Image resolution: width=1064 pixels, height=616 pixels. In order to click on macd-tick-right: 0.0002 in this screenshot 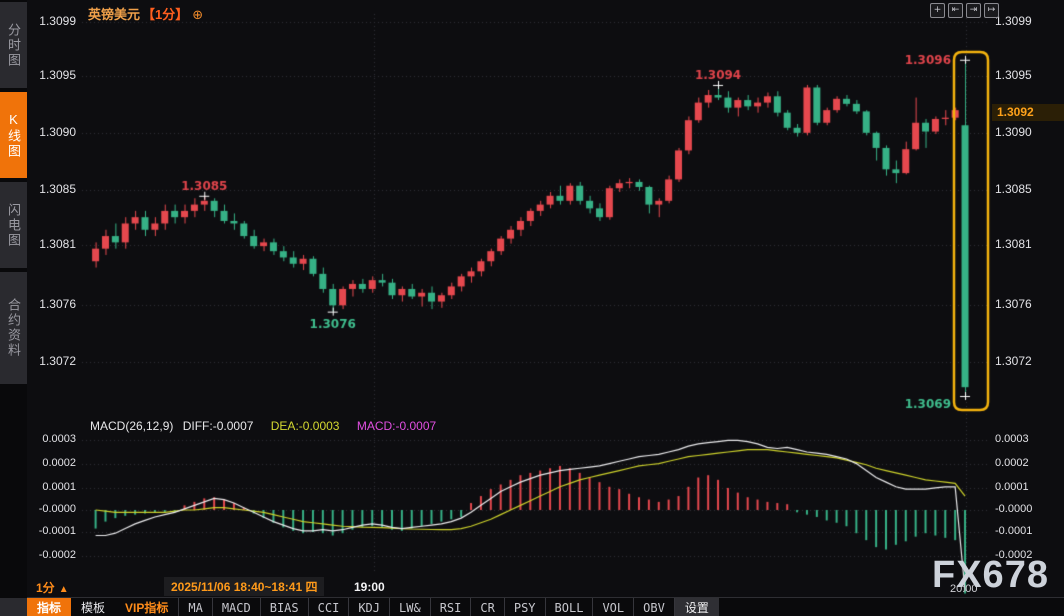, I will do `click(1012, 463)`.